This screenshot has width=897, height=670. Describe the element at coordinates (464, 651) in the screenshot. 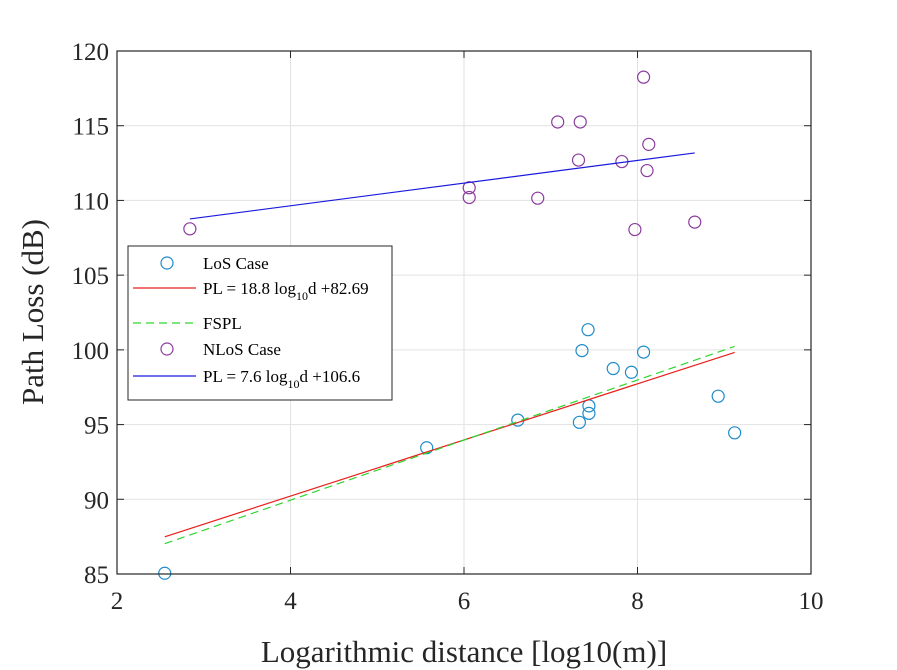

I see `x-axis-label: Logarithmic distance [log10(m)]` at that location.